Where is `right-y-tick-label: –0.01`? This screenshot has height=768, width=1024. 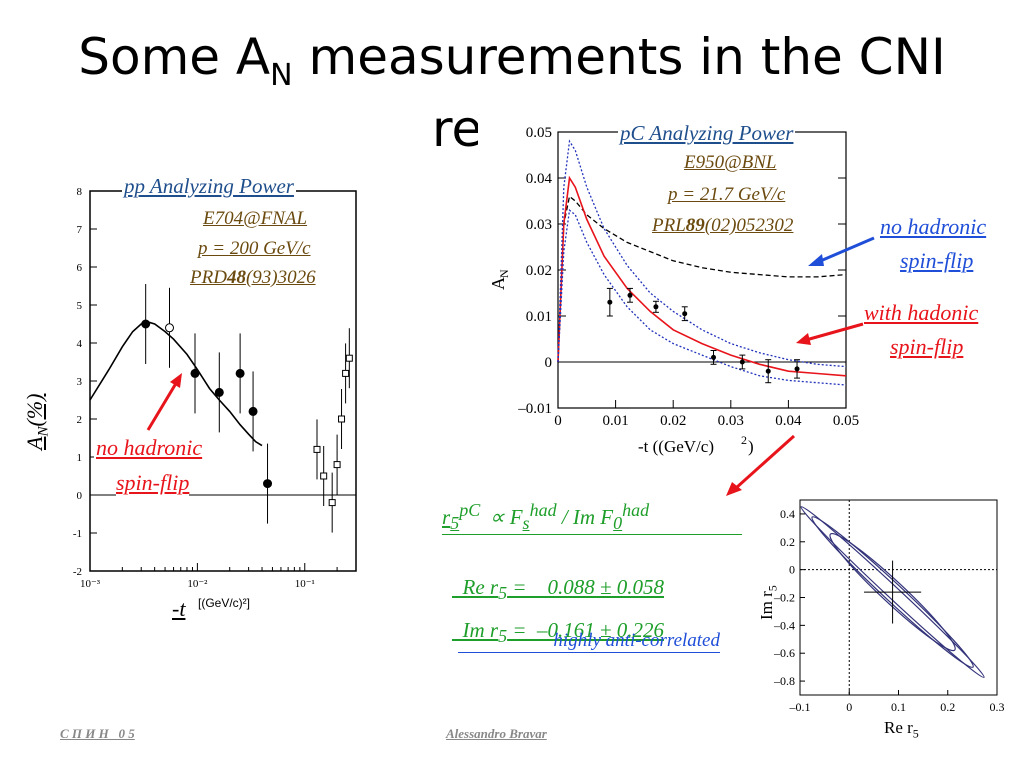
right-y-tick-label: –0.01 is located at coordinates (534, 409).